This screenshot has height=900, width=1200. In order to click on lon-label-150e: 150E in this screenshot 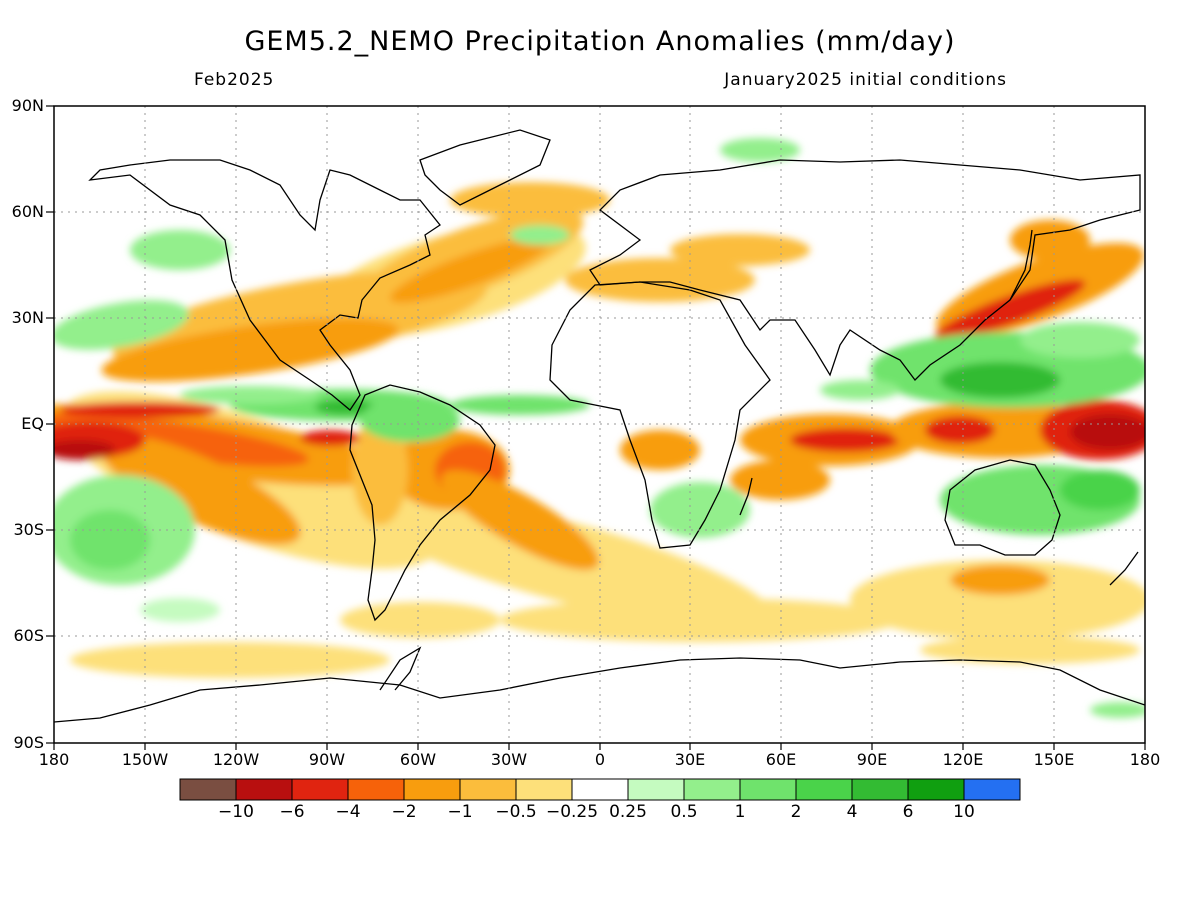, I will do `click(1054, 759)`.